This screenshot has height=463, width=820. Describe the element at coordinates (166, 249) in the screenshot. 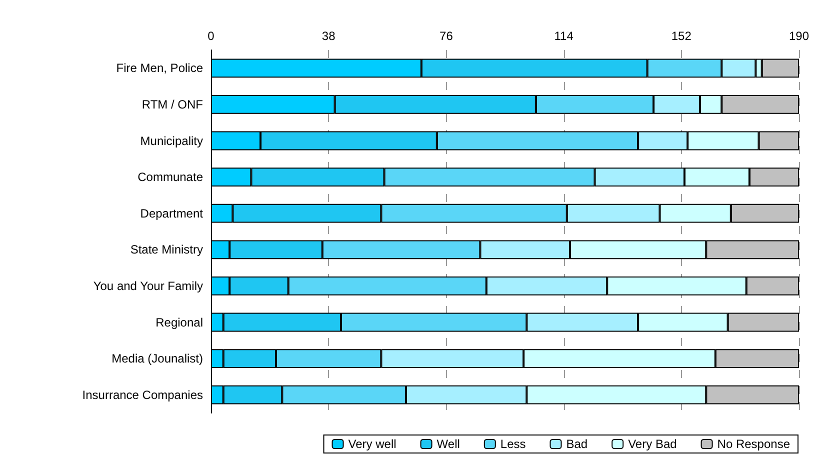

I see `y-tick-label: State Ministry` at that location.